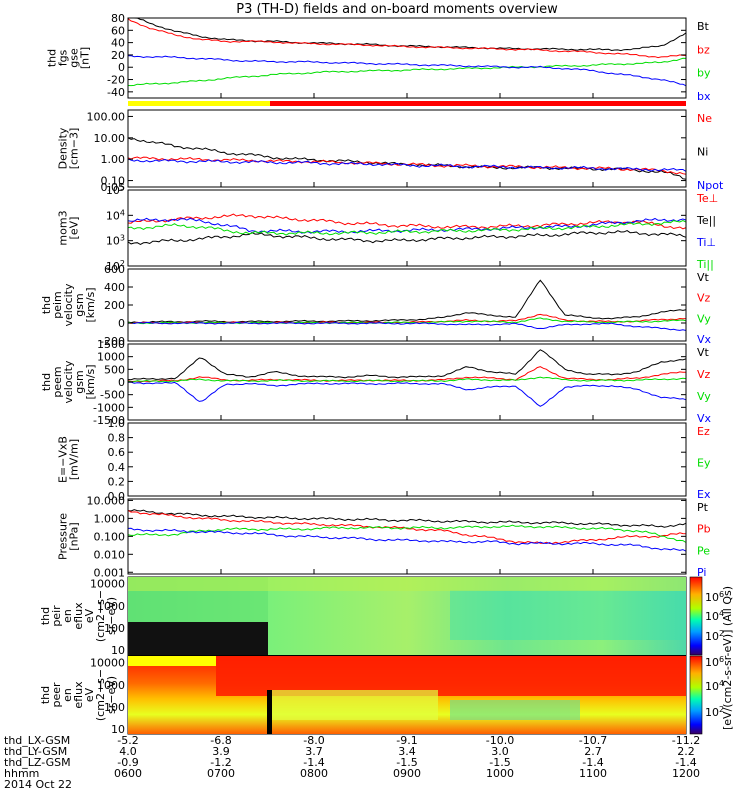  Describe the element at coordinates (57, 305) in the screenshot. I see `ylabel-peim: peim` at that location.